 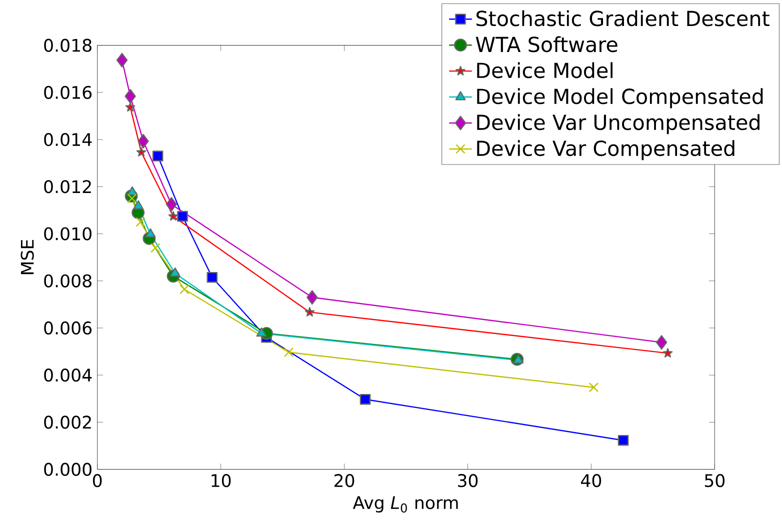 What do you see at coordinates (68, 328) in the screenshot?
I see `y-tick-label: 0.006` at bounding box center [68, 328].